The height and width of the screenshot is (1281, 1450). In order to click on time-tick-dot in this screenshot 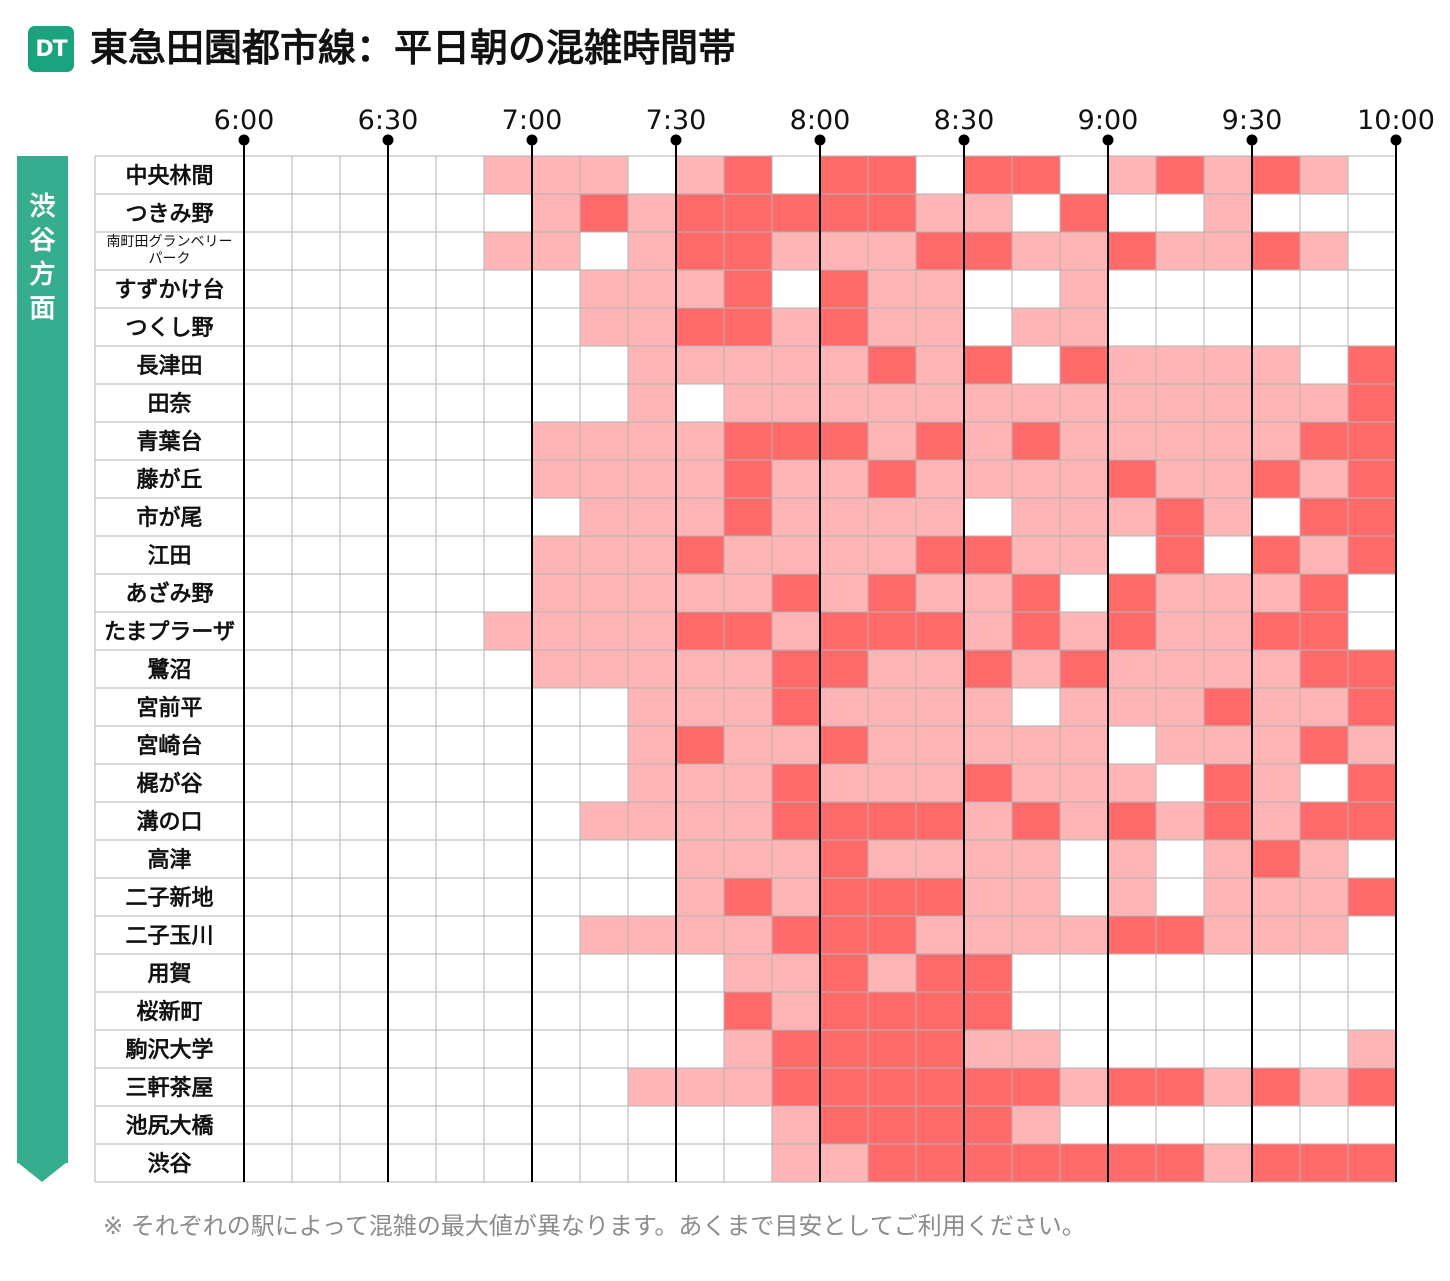, I will do `click(964, 140)`.